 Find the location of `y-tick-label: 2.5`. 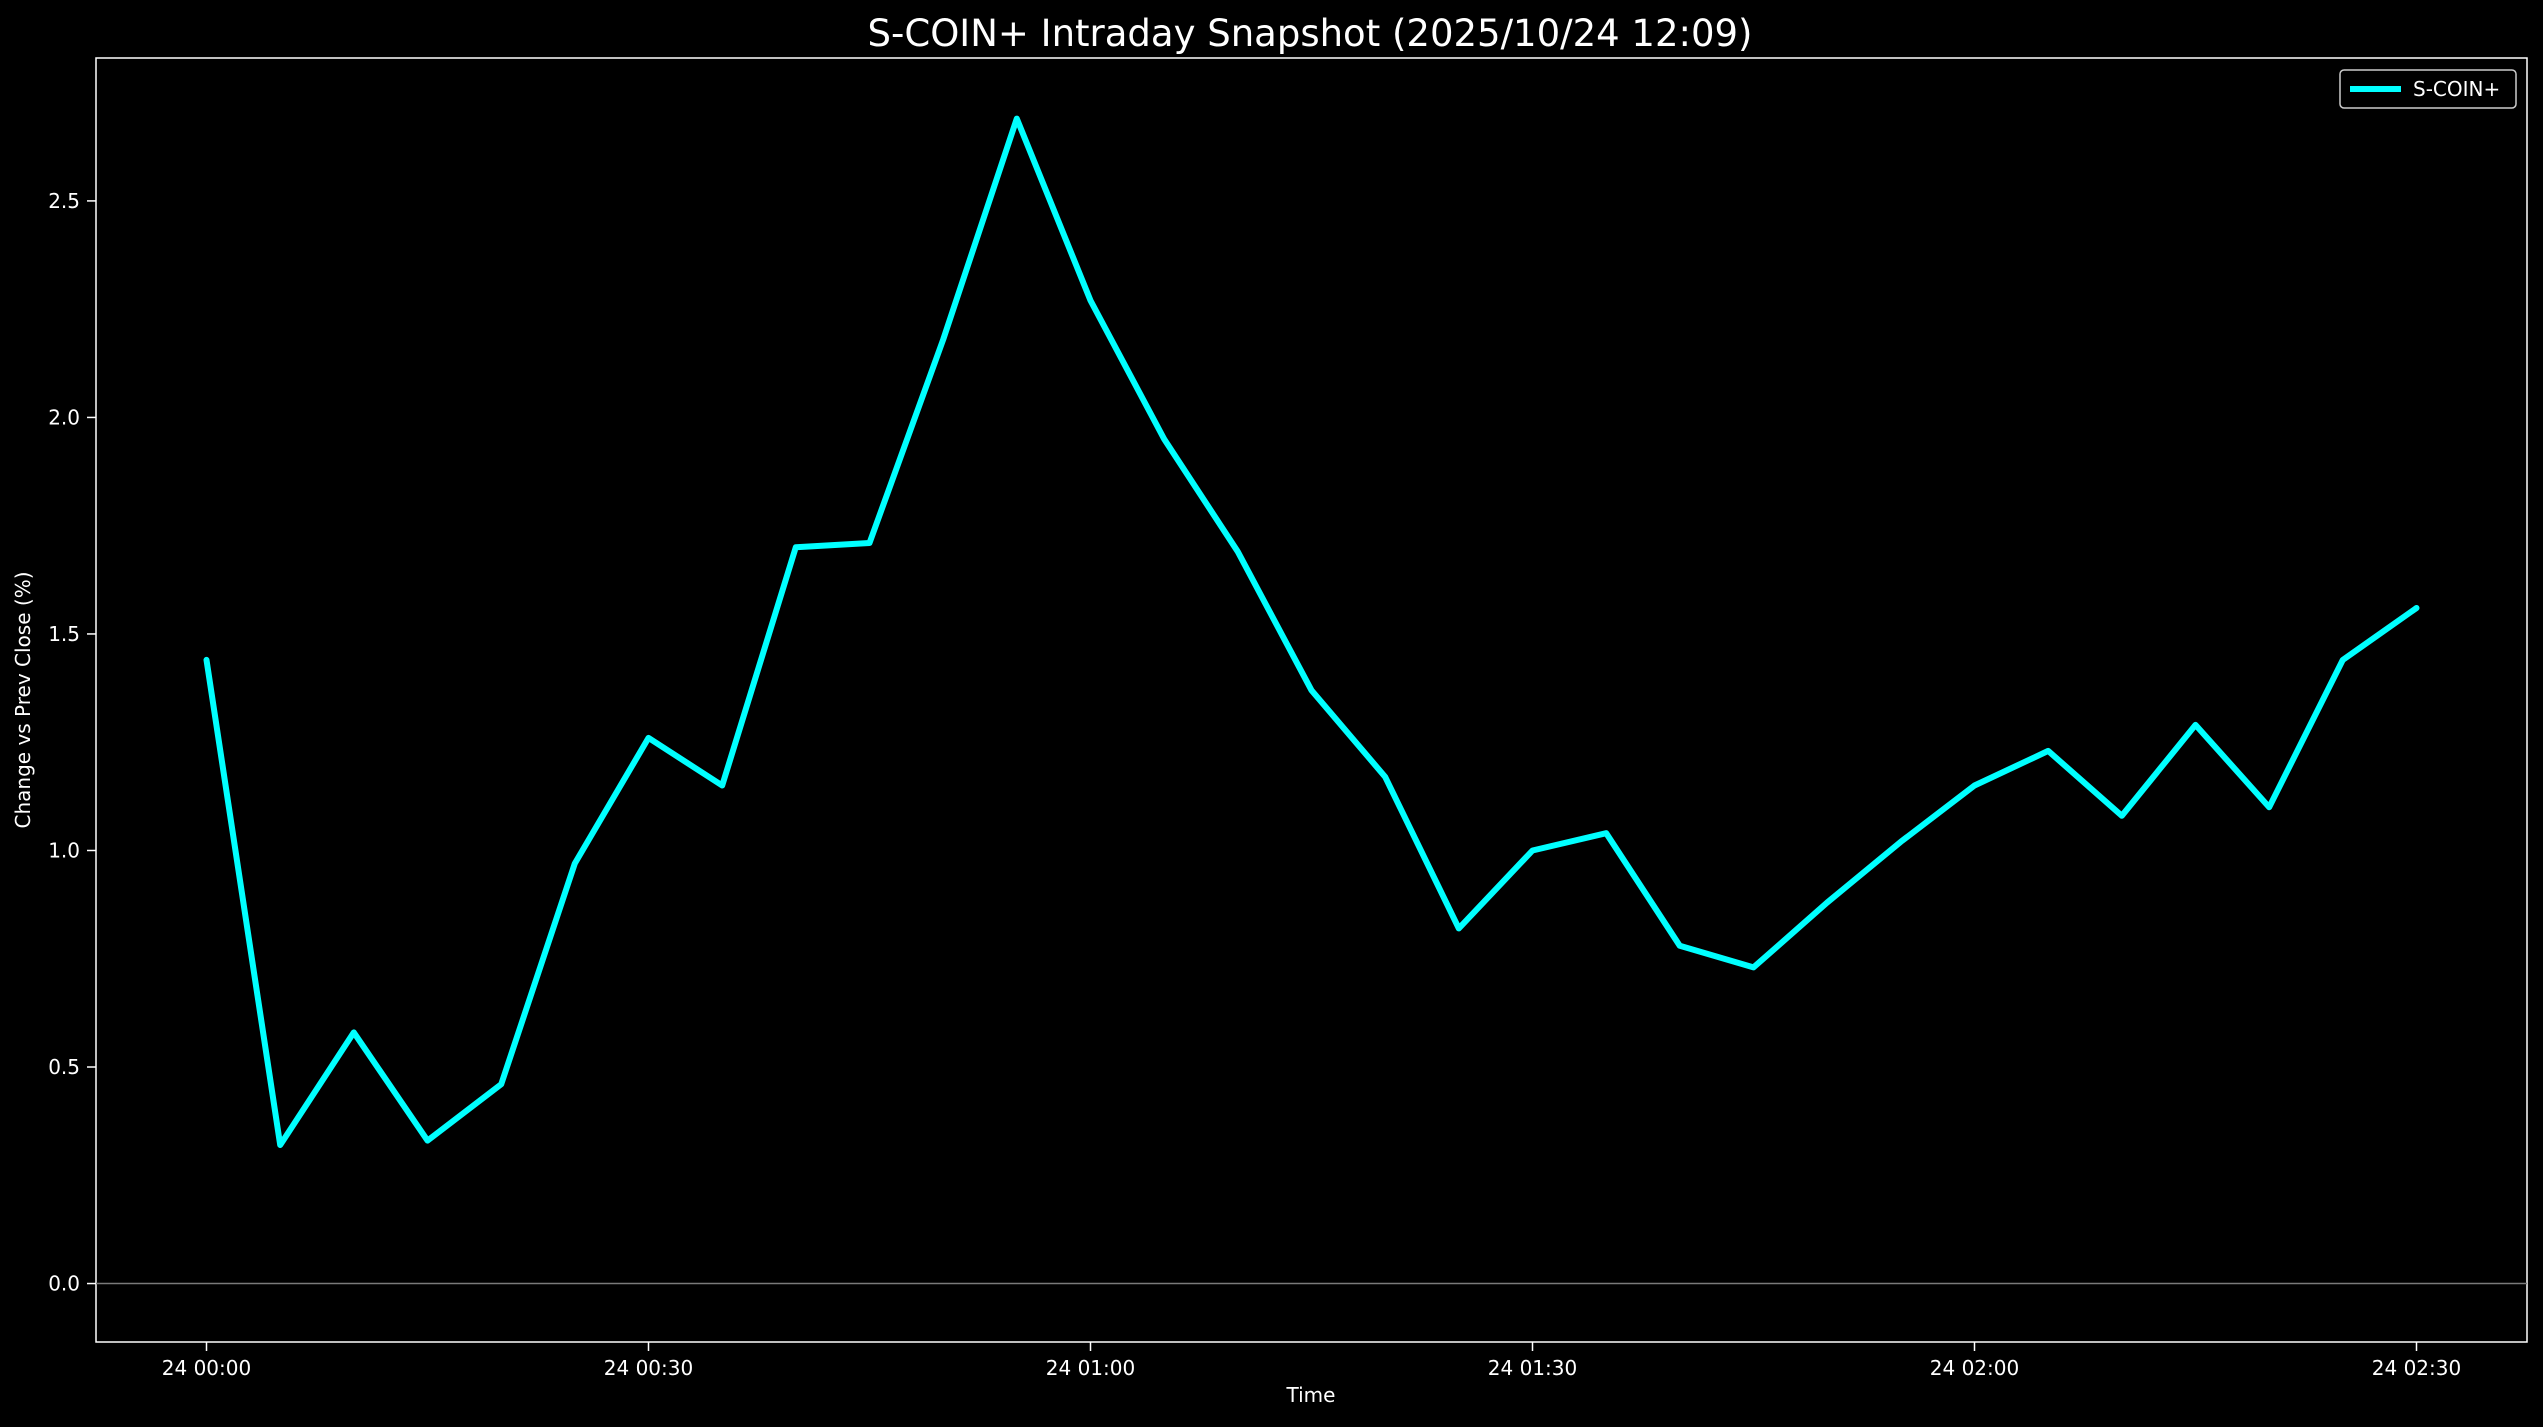

y-tick-label: 2.5 is located at coordinates (64, 201).